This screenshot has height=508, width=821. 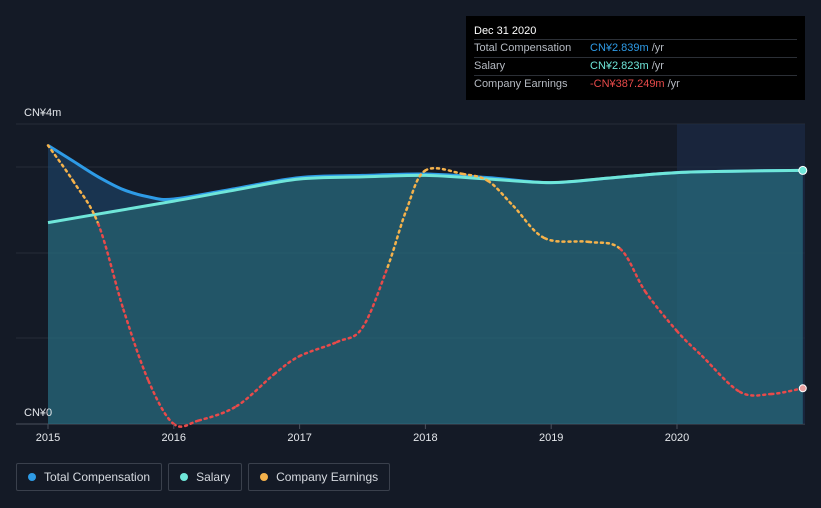 I want to click on tooltip-label: Company Earnings, so click(x=521, y=84).